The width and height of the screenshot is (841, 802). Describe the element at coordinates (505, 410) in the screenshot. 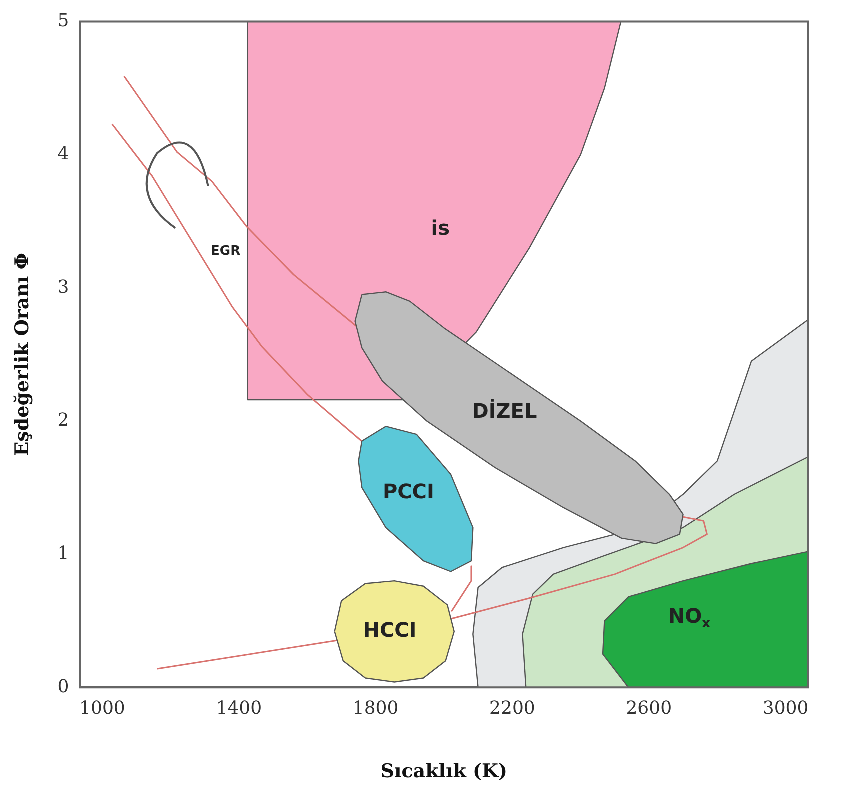

I see `series-label: DİZEL` at that location.